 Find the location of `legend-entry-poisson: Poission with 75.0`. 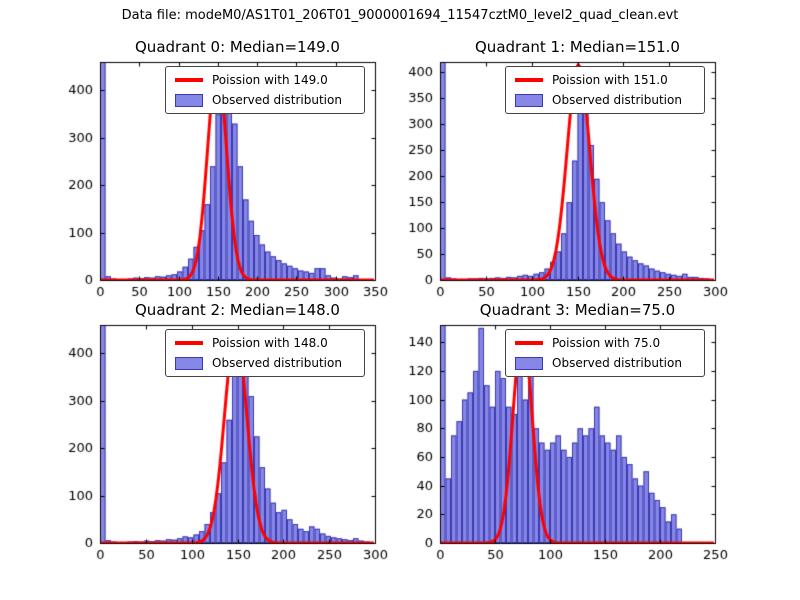

legend-entry-poisson: Poission with 75.0 is located at coordinates (605, 343).